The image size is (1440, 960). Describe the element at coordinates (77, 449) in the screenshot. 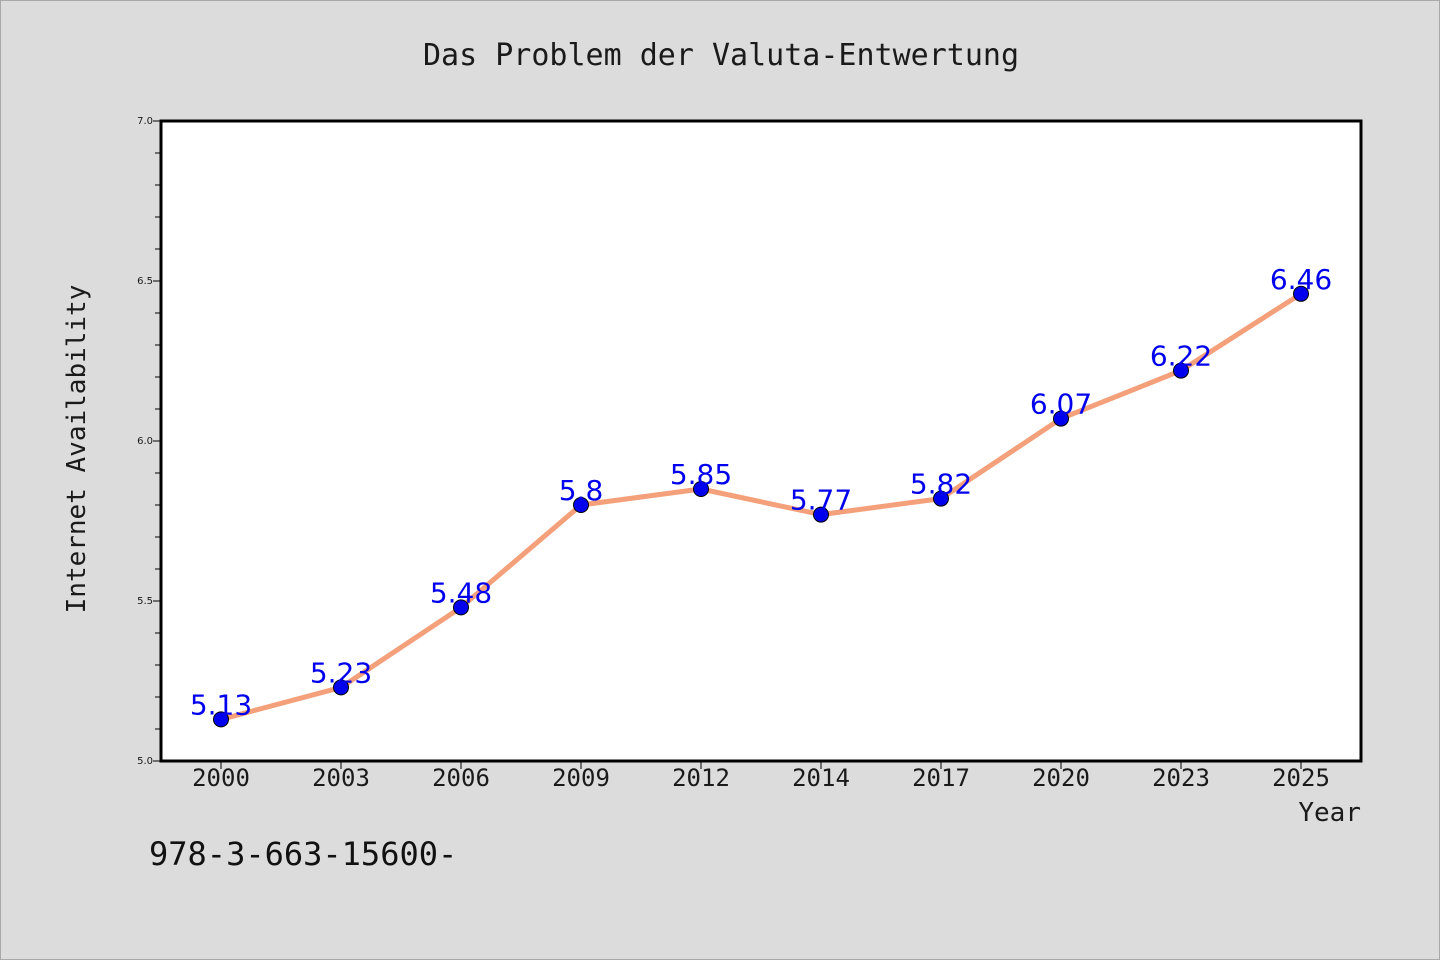

I see `y-axis-label: Internet Availability` at that location.